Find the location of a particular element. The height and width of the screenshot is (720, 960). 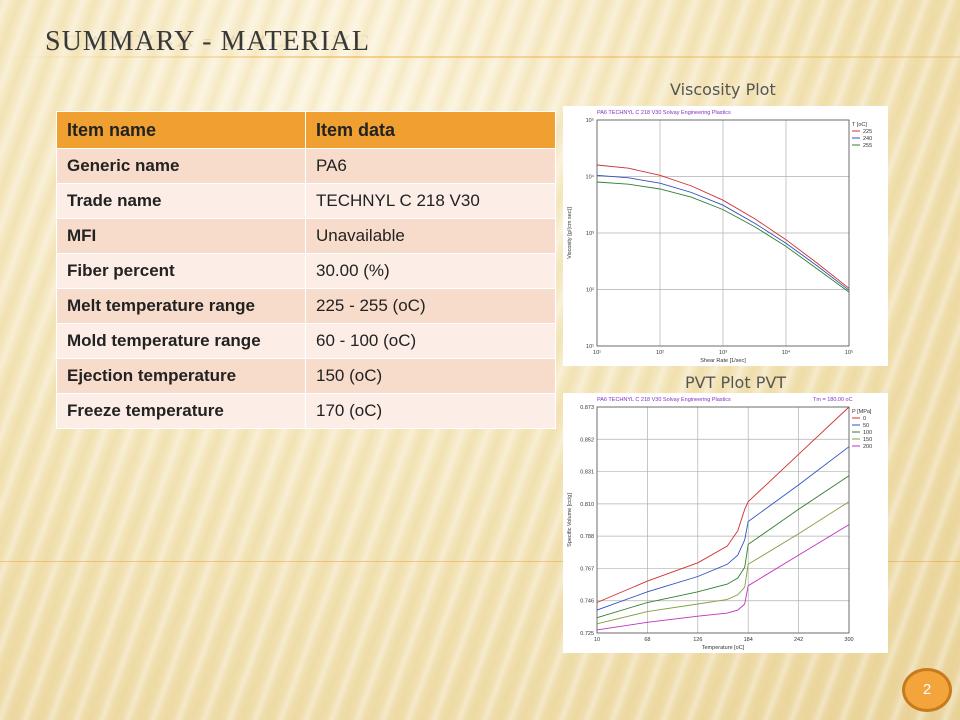

y-tick-label: 0.873 is located at coordinates (587, 408).